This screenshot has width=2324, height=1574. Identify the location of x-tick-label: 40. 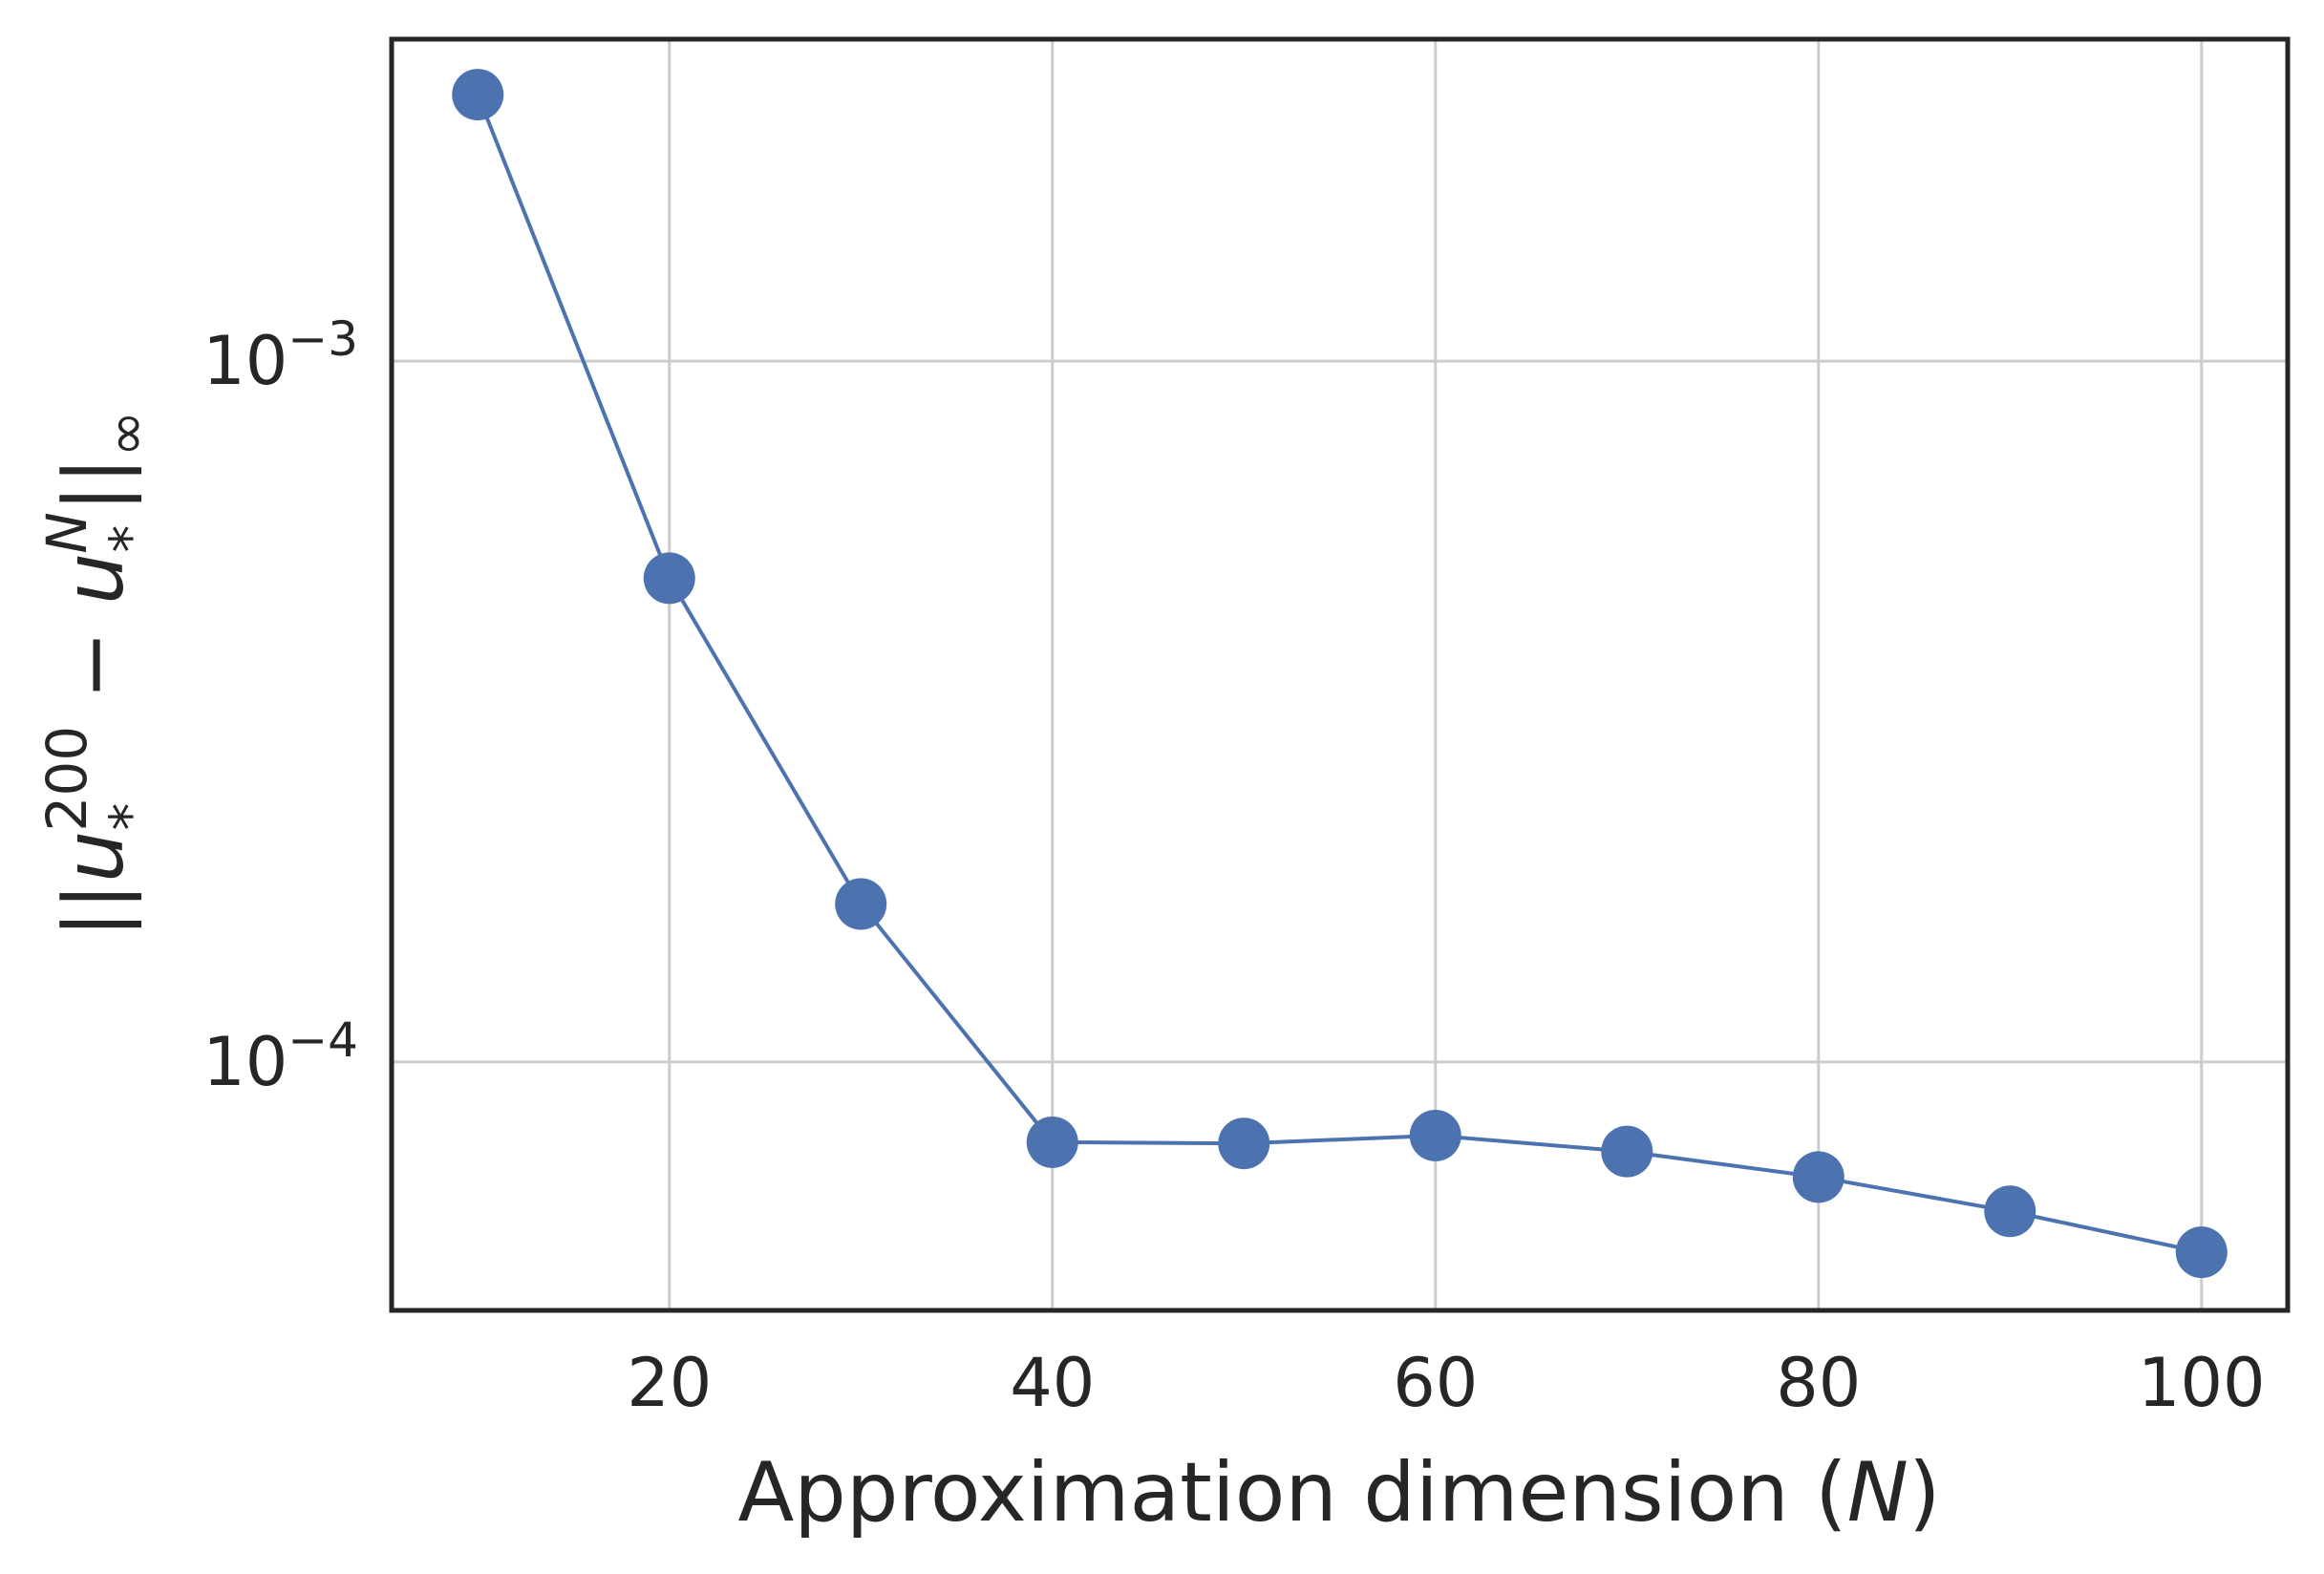
(1052, 1383).